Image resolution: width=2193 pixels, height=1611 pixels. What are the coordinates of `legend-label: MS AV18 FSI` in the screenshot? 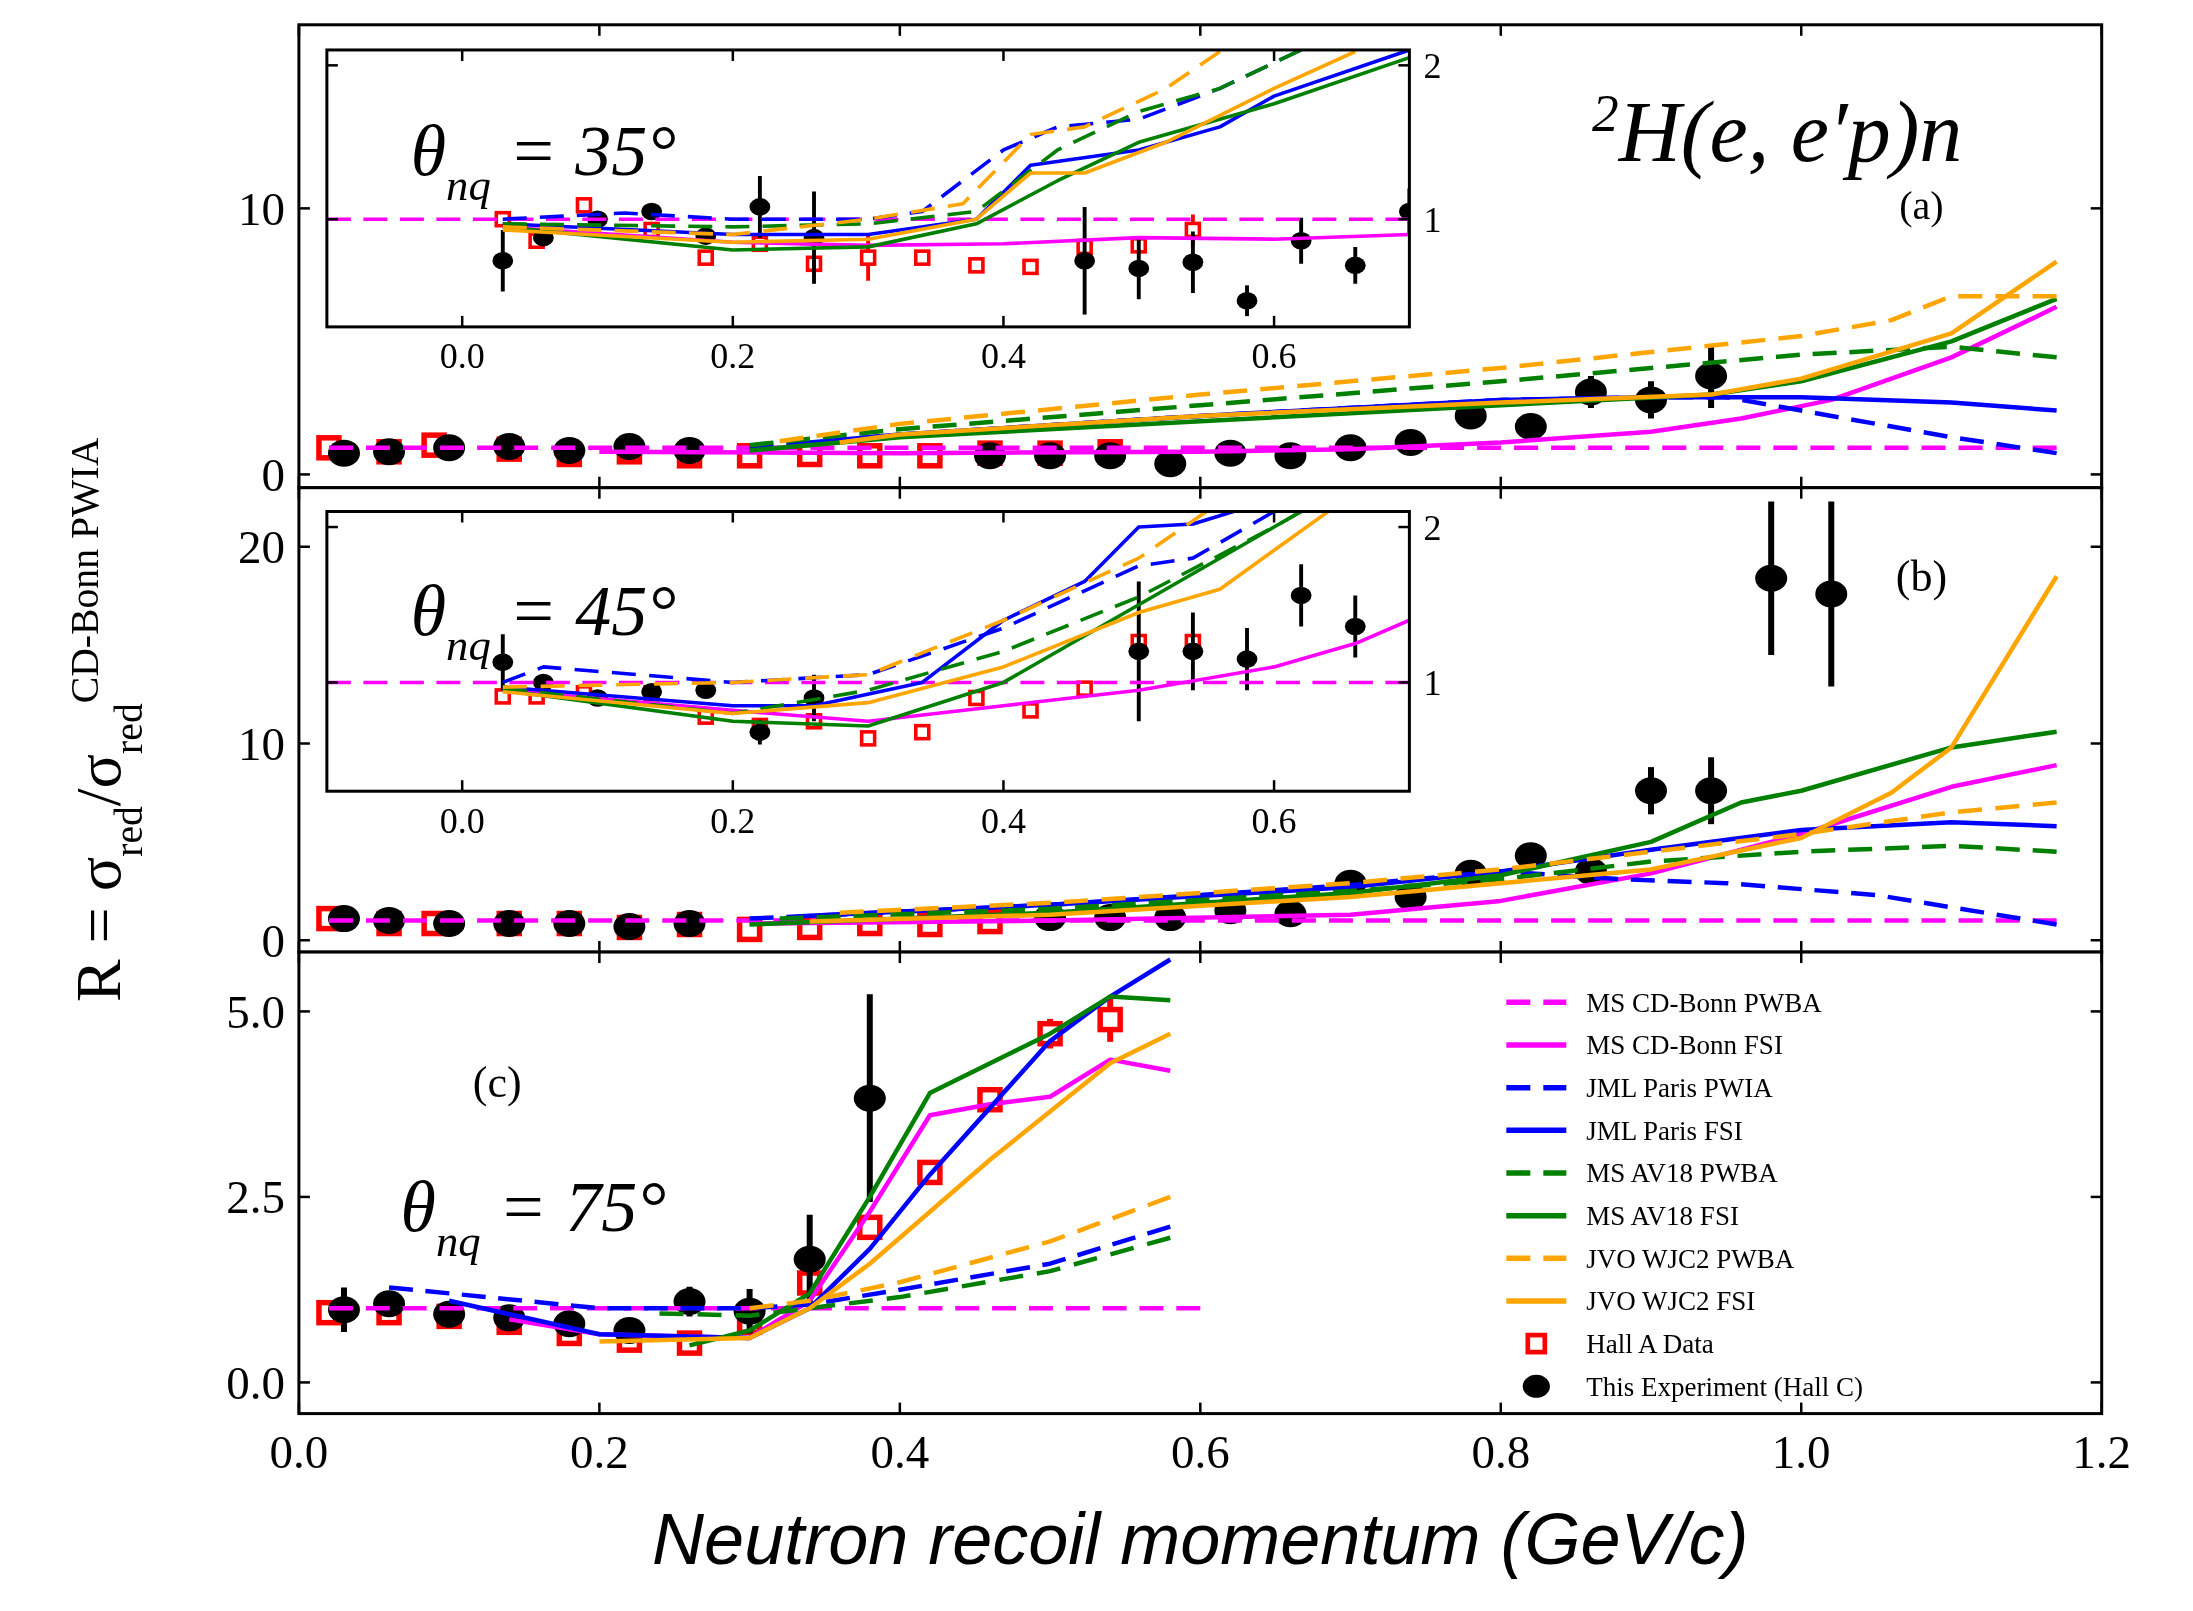 It's located at (1662, 1216).